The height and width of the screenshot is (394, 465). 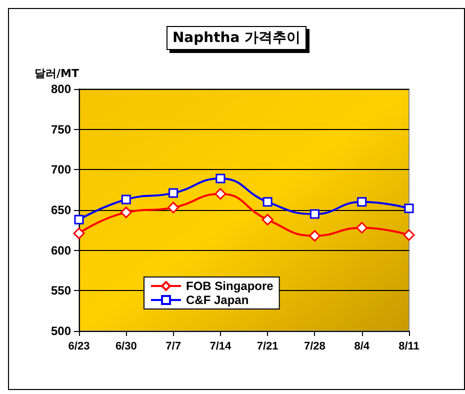 I want to click on x-tick-label: 7/21, so click(x=267, y=346).